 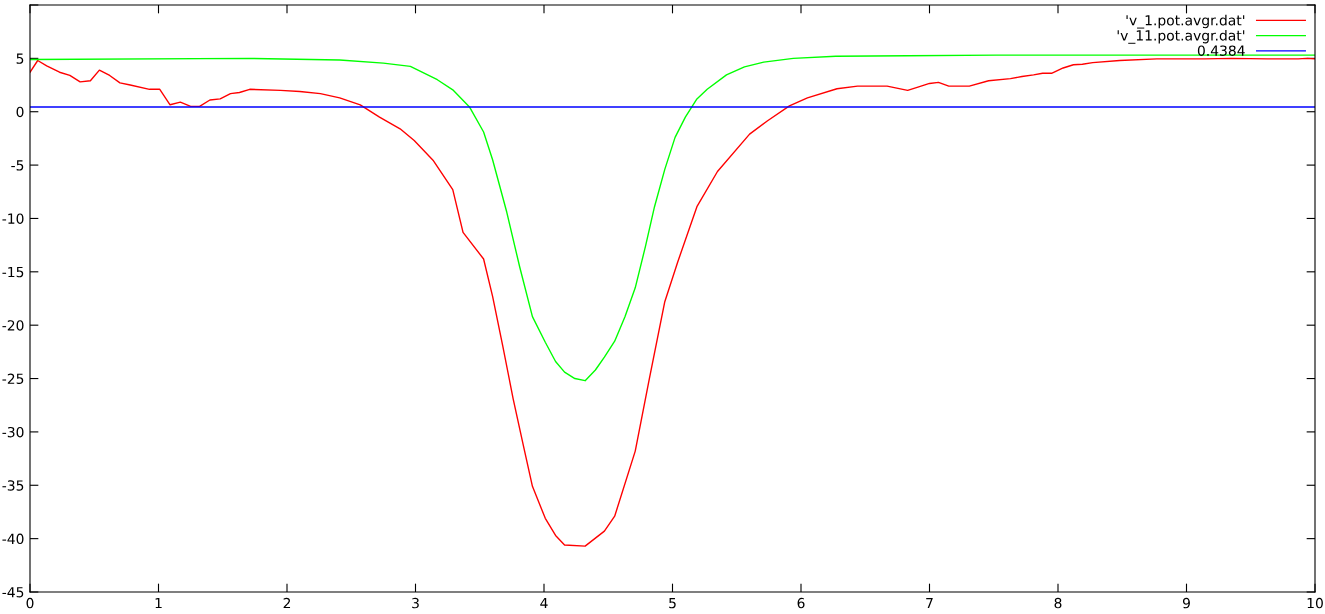 What do you see at coordinates (801, 603) in the screenshot?
I see `x-tick-label: 6` at bounding box center [801, 603].